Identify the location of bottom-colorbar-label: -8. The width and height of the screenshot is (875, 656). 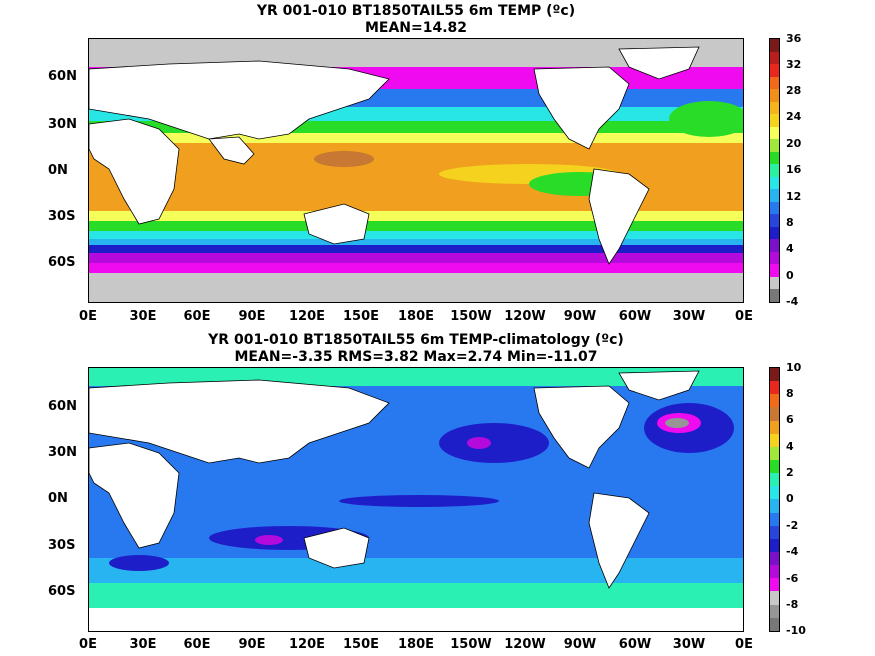
(792, 604).